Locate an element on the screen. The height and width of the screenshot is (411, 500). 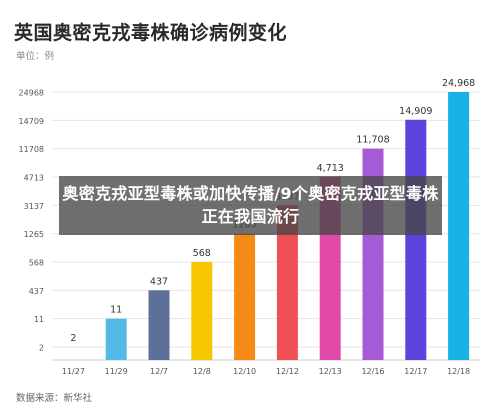
y-tick-label: 14709 is located at coordinates (31, 121).